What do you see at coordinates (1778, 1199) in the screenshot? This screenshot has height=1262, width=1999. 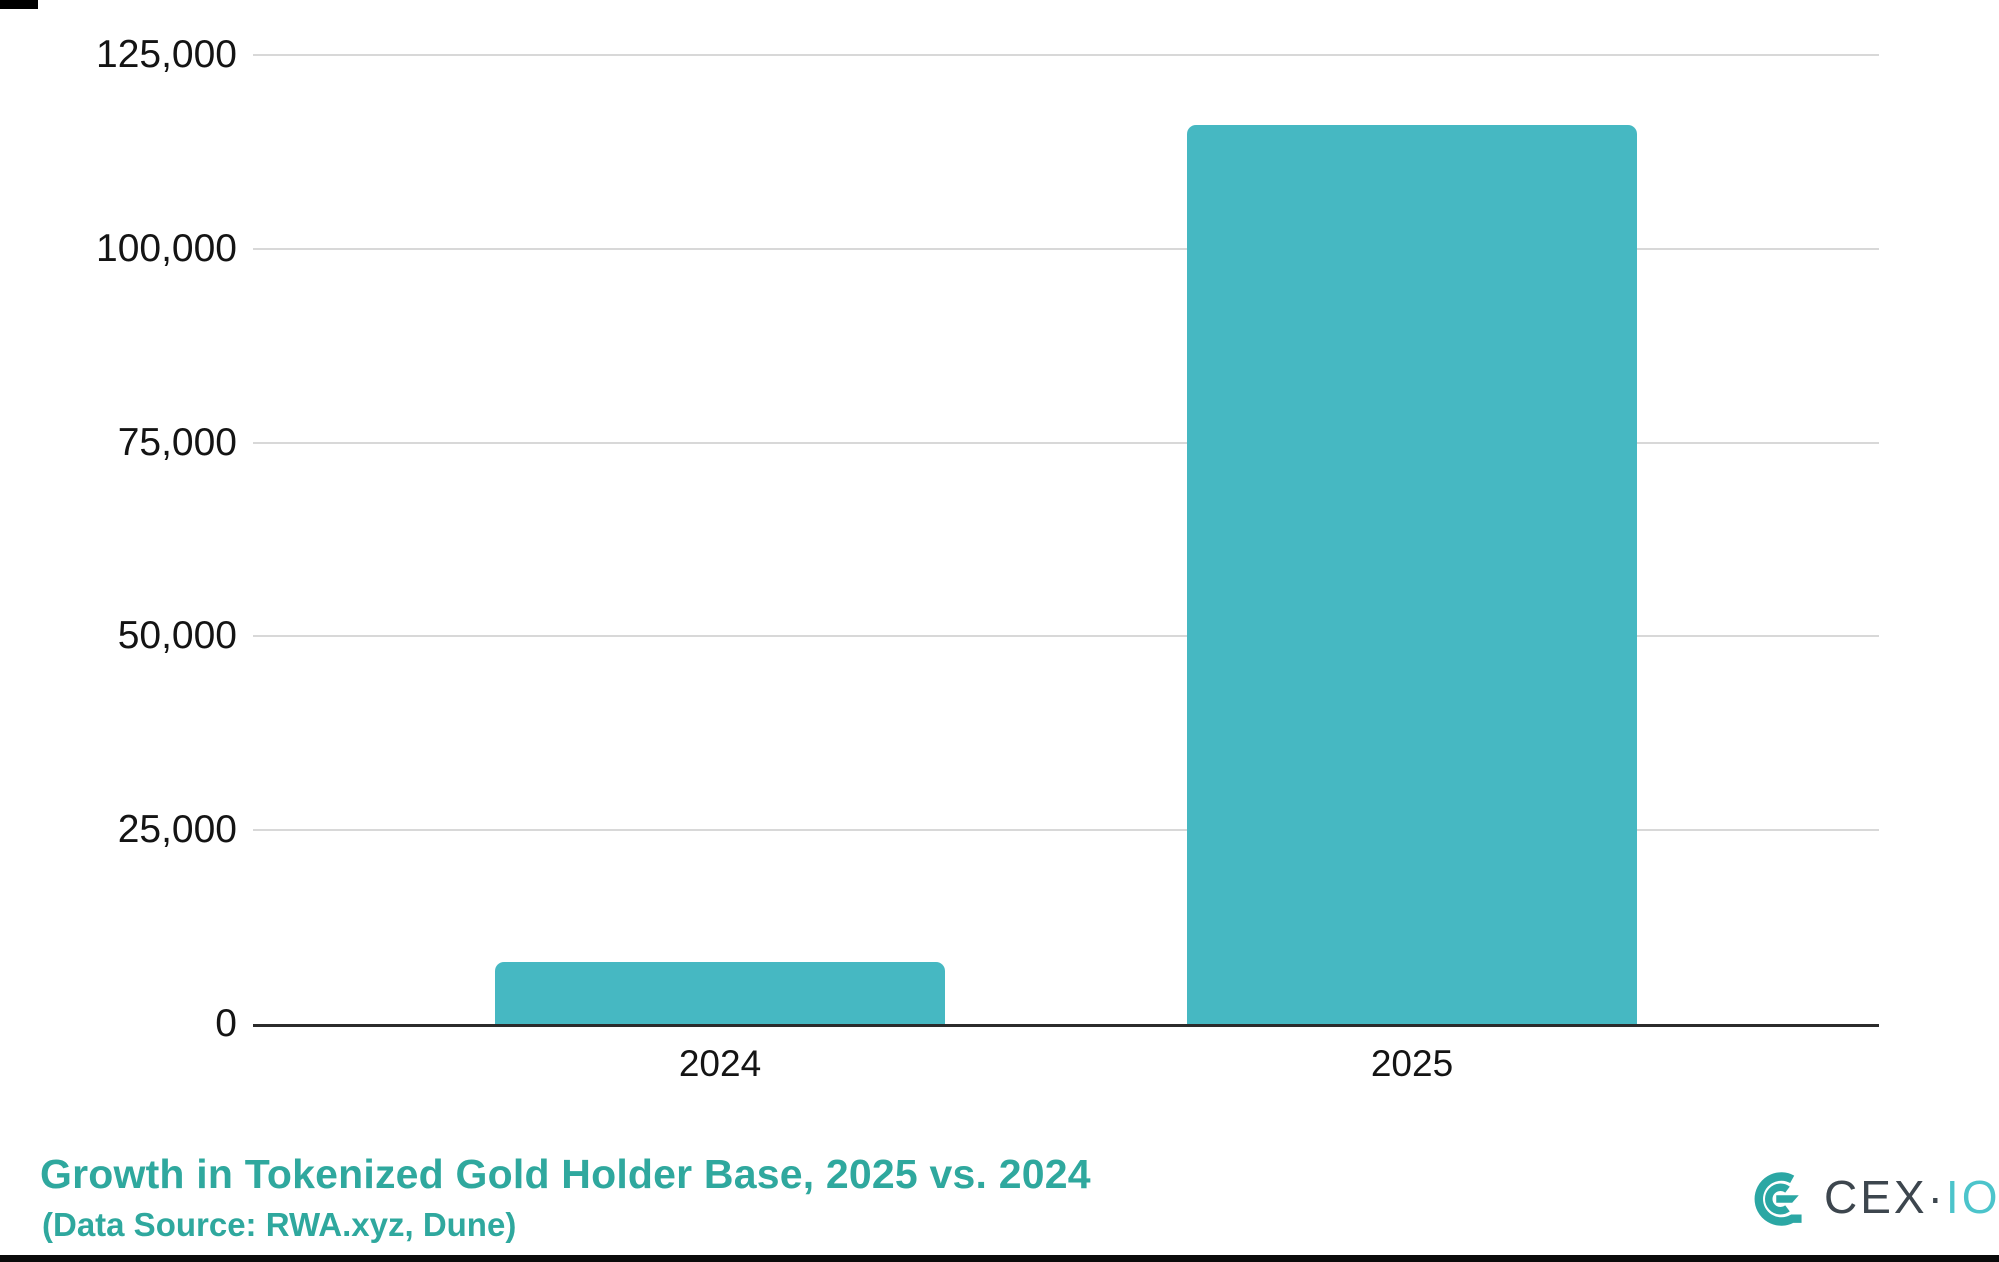 I see `cexio-monogram-icon` at bounding box center [1778, 1199].